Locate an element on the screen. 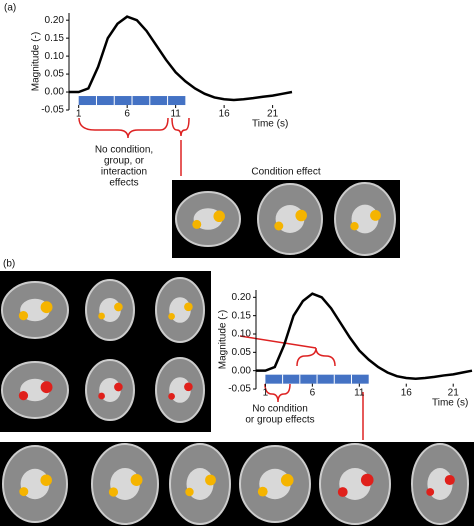 This screenshot has height=531, width=474. annotation: No condition is located at coordinates (280, 409).